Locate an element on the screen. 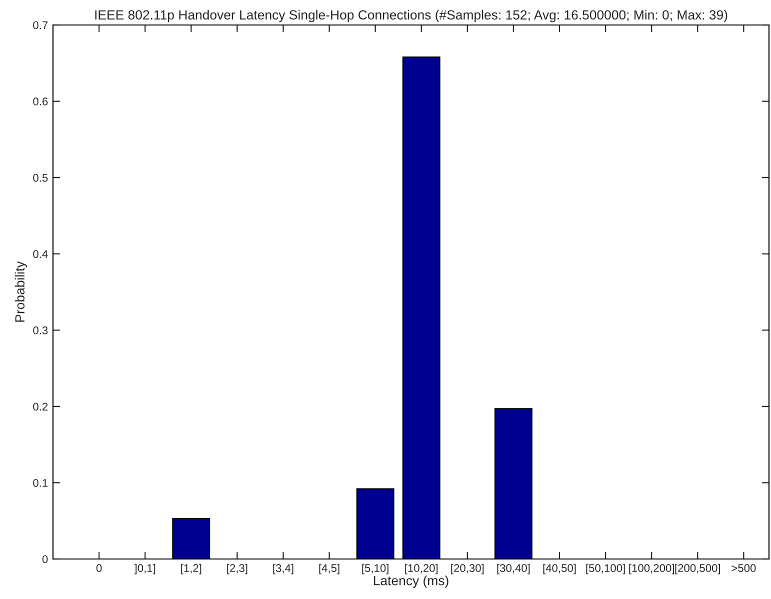 This screenshot has height=599, width=771. x-tick-label: [30,40] is located at coordinates (513, 569).